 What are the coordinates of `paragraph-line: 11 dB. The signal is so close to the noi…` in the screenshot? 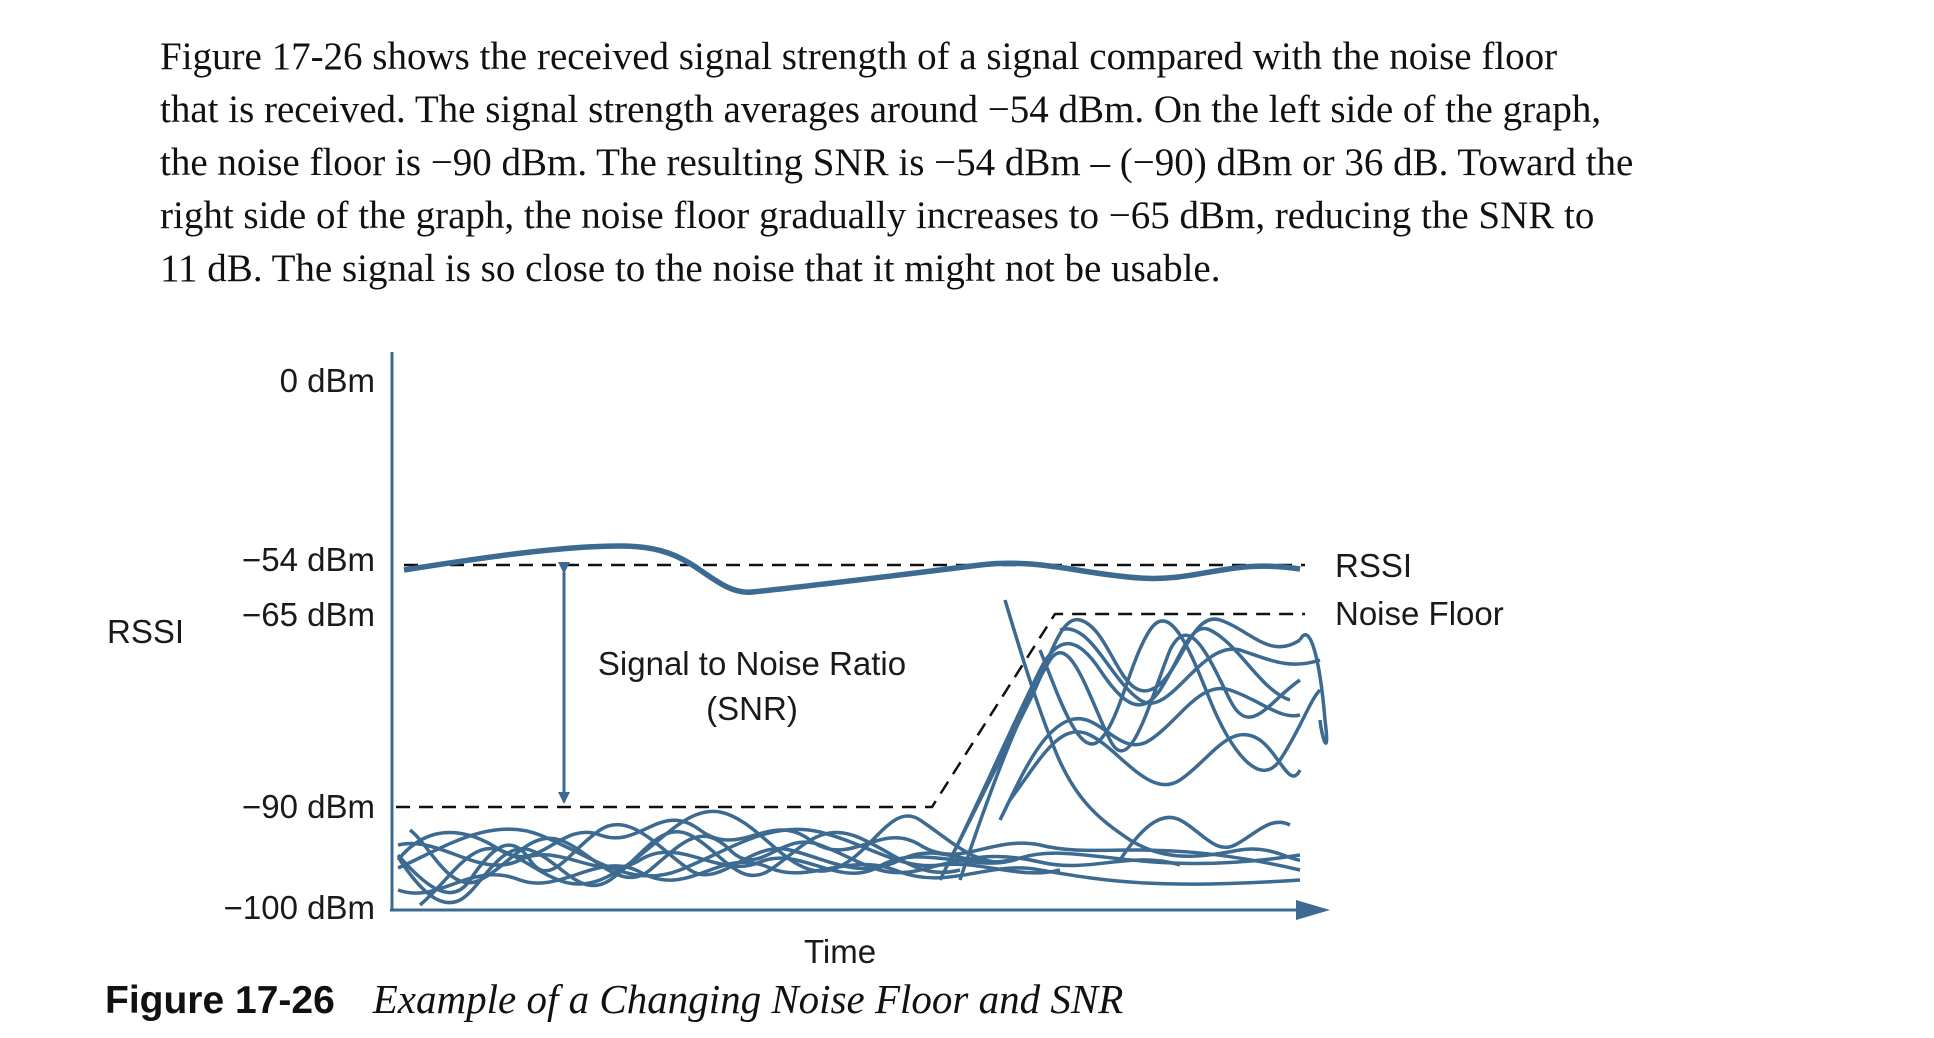 It's located at (690, 268).